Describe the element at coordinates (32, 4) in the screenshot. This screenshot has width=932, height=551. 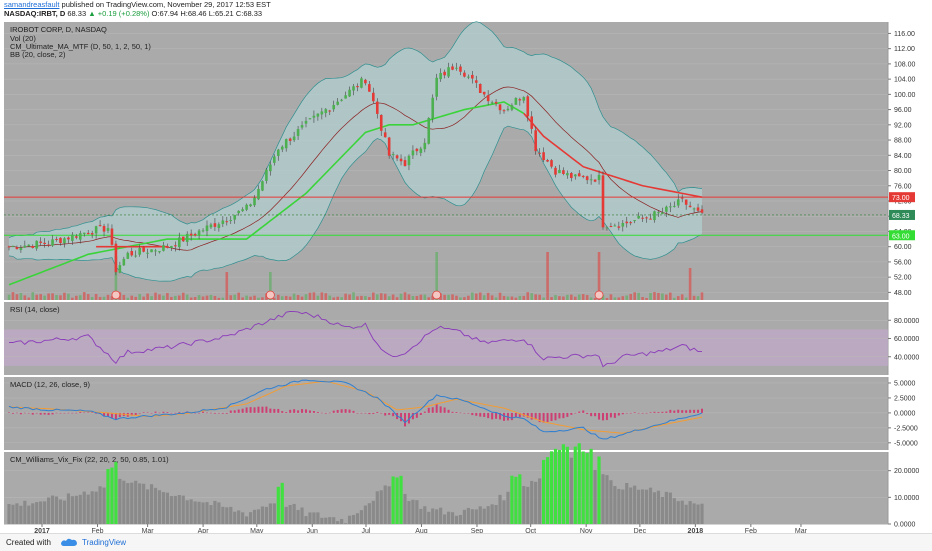
I see `author-link: samandreasfault` at that location.